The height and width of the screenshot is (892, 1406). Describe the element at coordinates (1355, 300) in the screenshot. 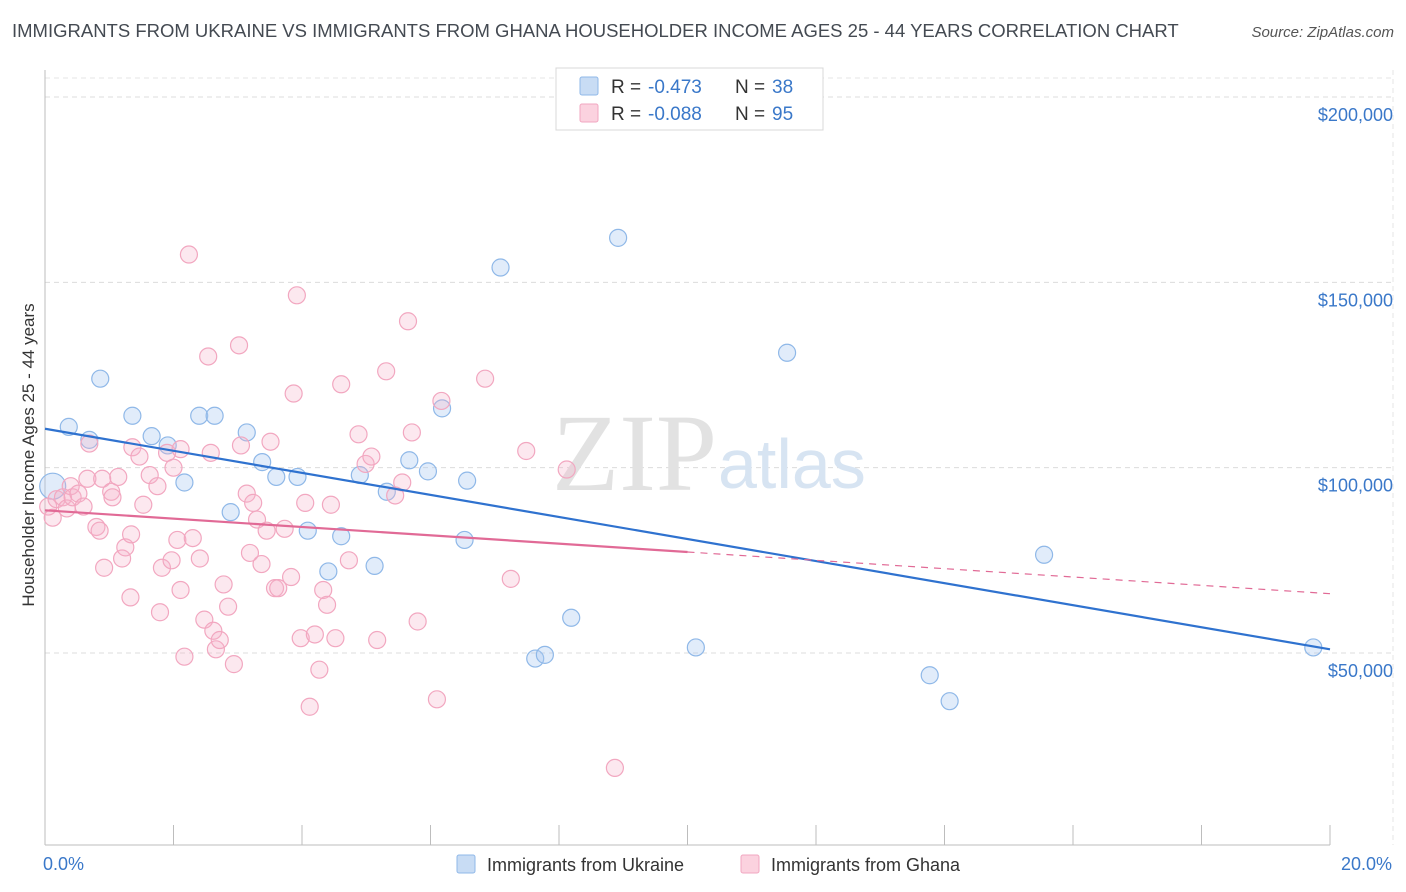

I see `y-tick-label-2: $150,000` at that location.